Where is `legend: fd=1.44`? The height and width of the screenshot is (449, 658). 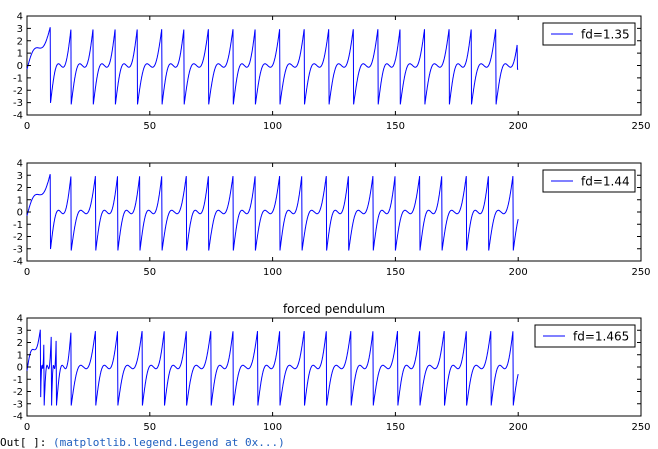 legend: fd=1.44 is located at coordinates (589, 181).